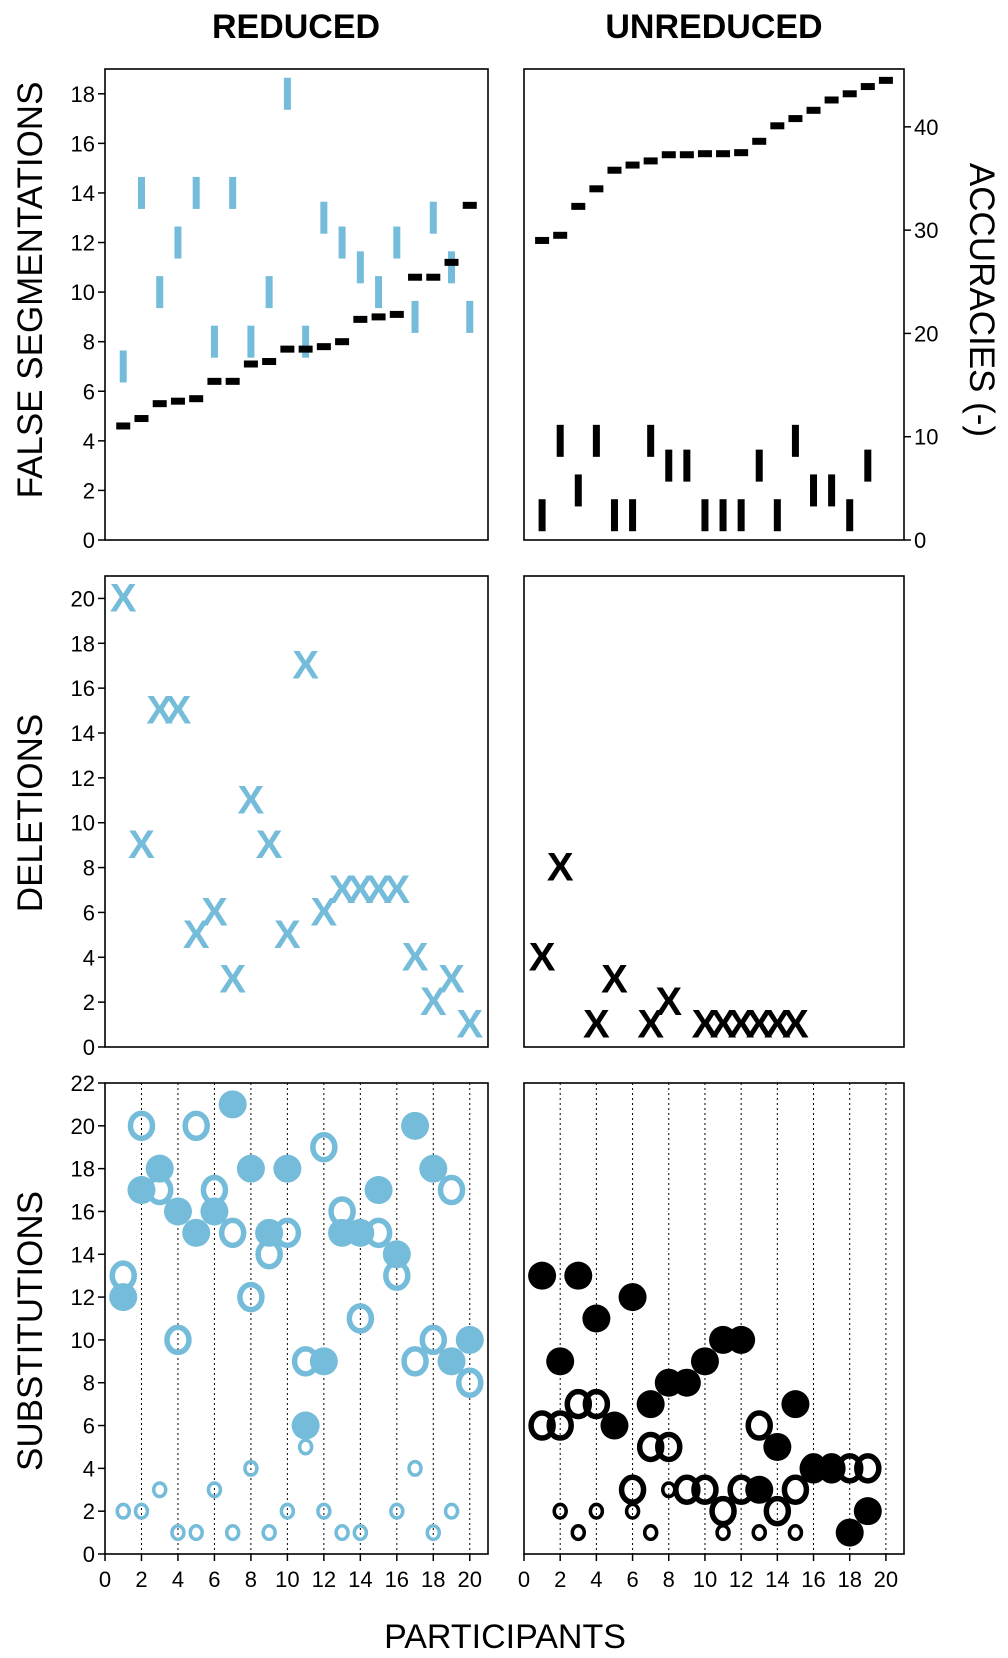  What do you see at coordinates (83, 733) in the screenshot?
I see `reduced-deletions-ytick-label: 14` at bounding box center [83, 733].